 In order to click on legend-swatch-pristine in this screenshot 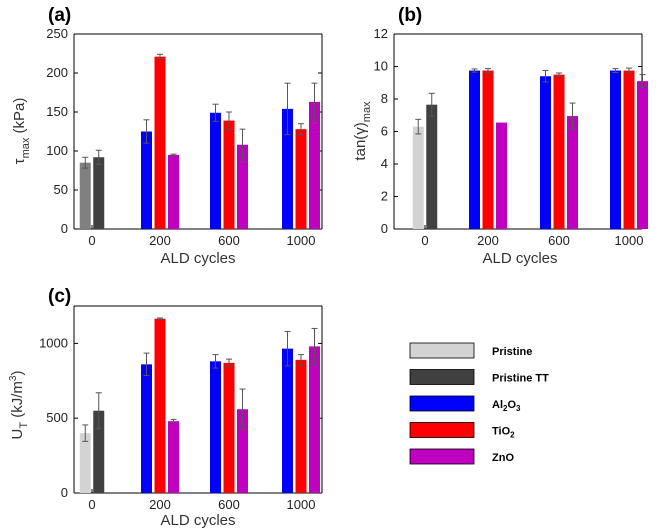, I will do `click(442, 350)`.